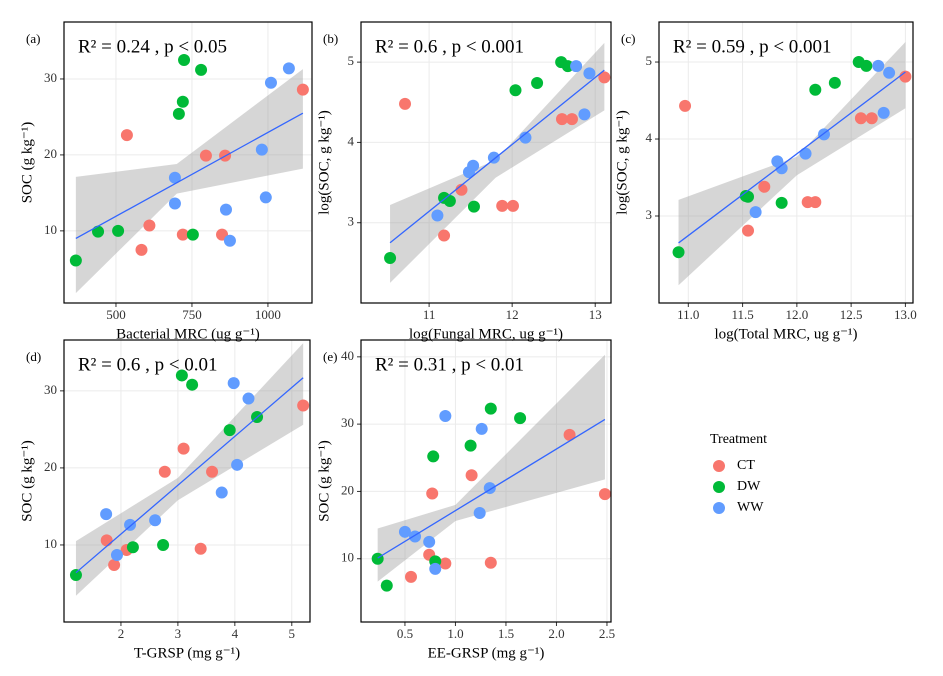 The image size is (943, 676). I want to click on y-tick-label: 3, so click(649, 214).